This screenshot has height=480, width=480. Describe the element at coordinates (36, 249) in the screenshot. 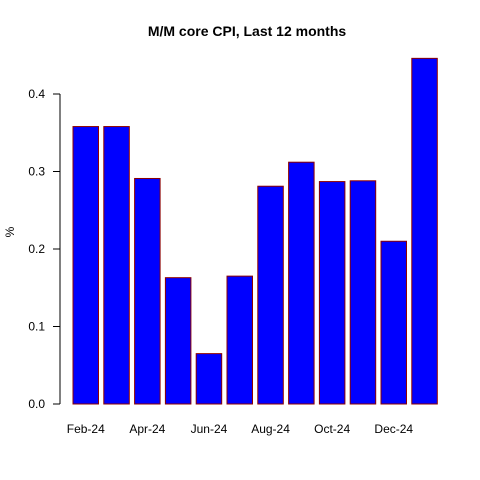

I see `y-tick-label: 0.2` at that location.